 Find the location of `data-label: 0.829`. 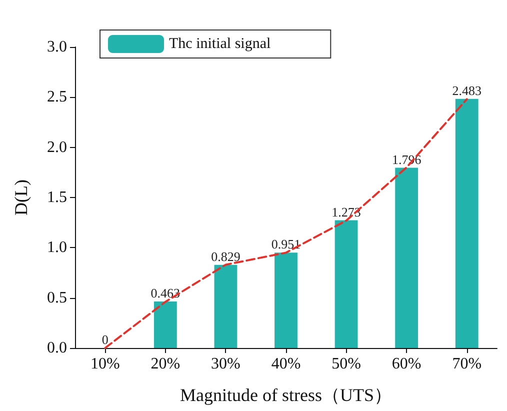

data-label: 0.829 is located at coordinates (225, 256).